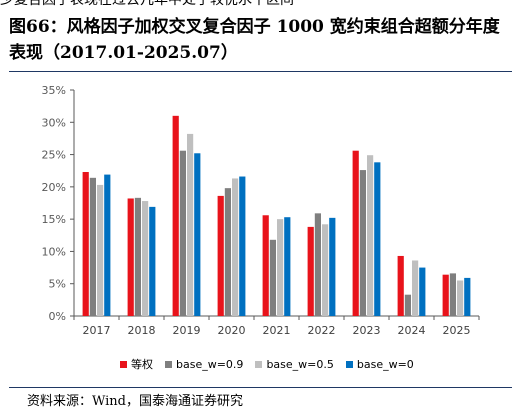 The height and width of the screenshot is (415, 520). Describe the element at coordinates (260, 387) in the screenshot. I see `bottom-rule` at that location.